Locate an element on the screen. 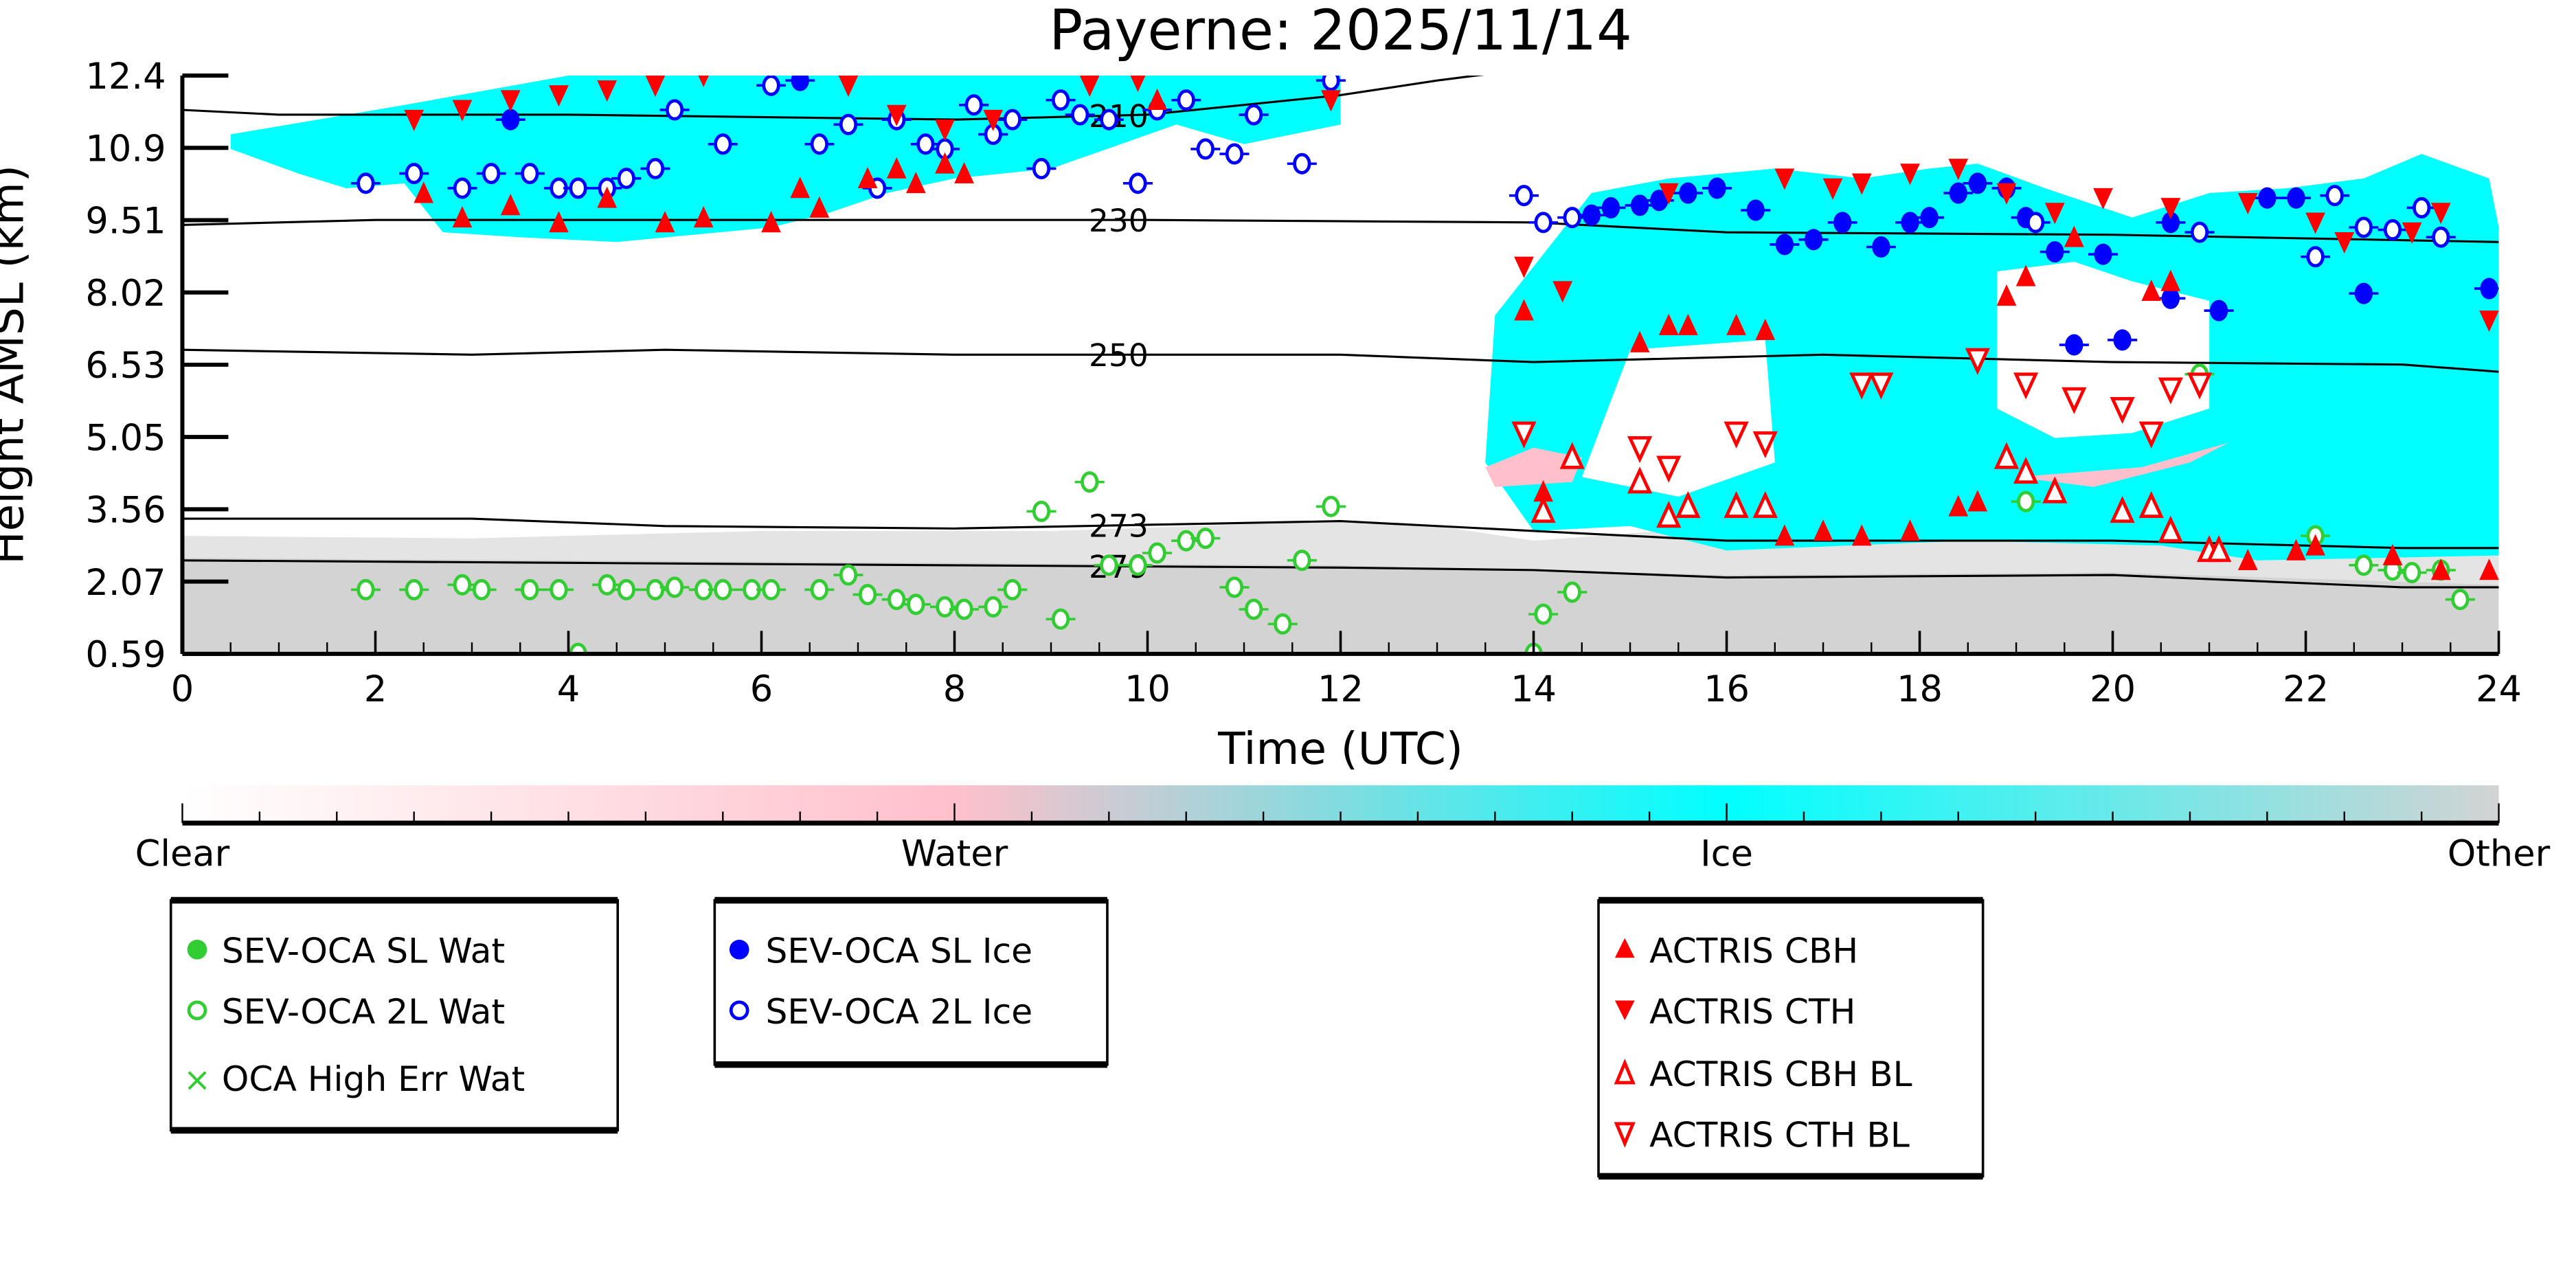  x-tick-label: 22 is located at coordinates (2306, 689).